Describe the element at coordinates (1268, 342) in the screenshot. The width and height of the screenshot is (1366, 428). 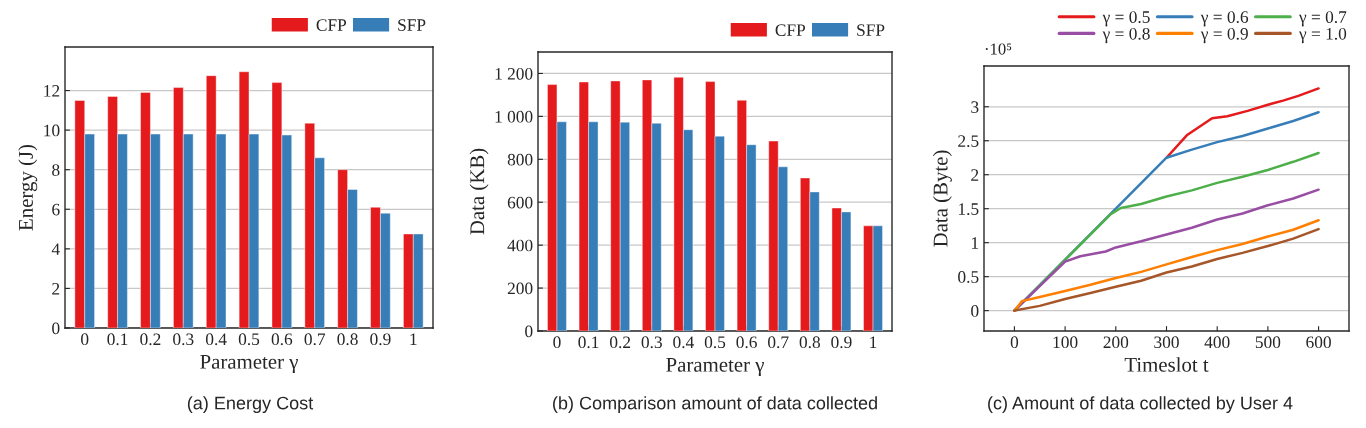
I see `x-tick-label: 500` at that location.